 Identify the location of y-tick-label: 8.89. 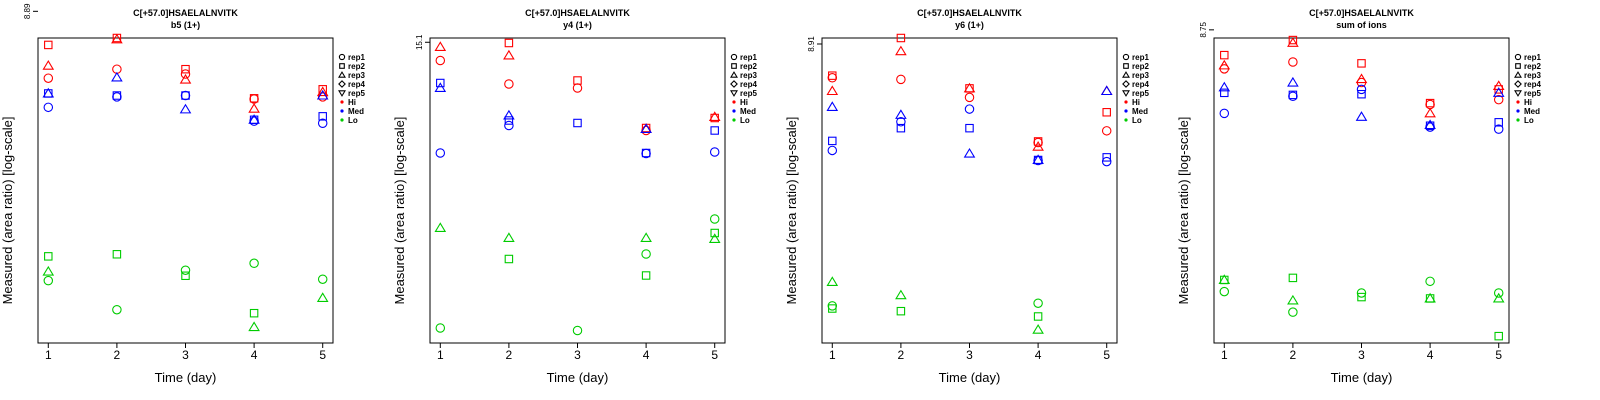
(27, 11).